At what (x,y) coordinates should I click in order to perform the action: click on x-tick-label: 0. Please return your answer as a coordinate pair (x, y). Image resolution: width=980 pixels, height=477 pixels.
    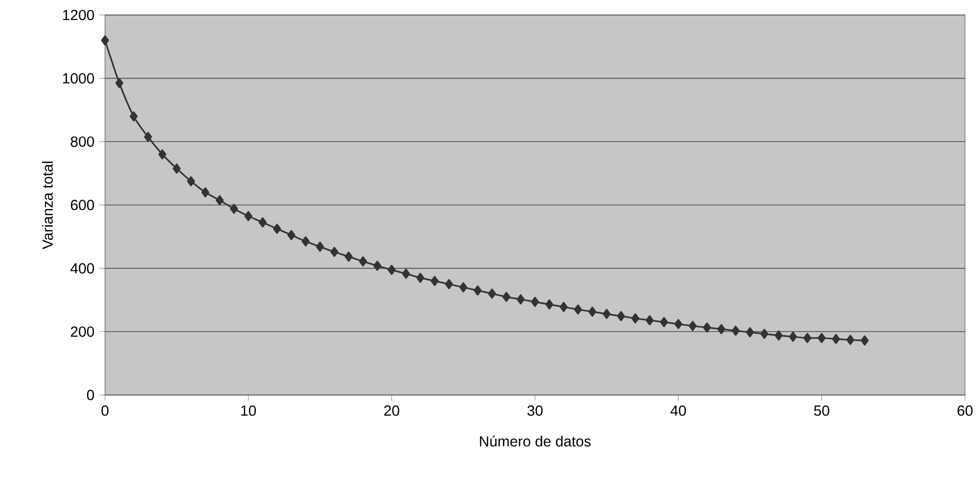
    Looking at the image, I should click on (105, 410).